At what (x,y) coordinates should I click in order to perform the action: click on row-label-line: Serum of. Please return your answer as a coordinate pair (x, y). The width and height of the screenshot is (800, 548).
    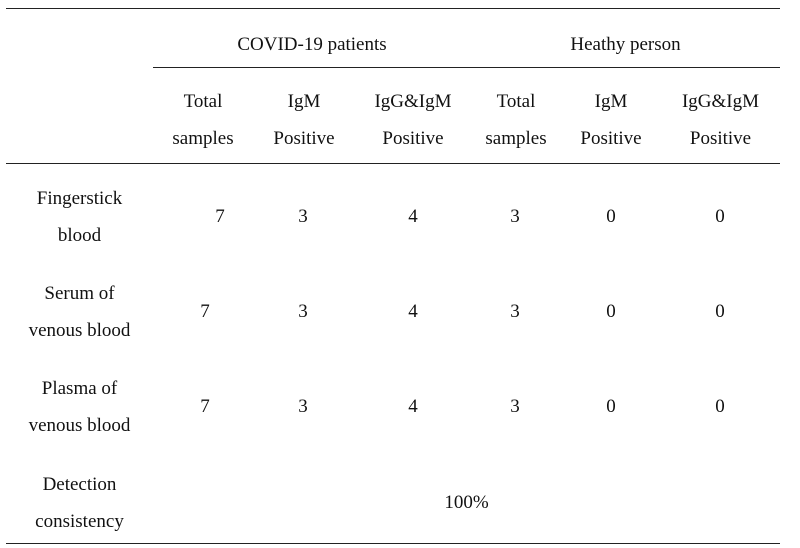
    Looking at the image, I should click on (79, 293).